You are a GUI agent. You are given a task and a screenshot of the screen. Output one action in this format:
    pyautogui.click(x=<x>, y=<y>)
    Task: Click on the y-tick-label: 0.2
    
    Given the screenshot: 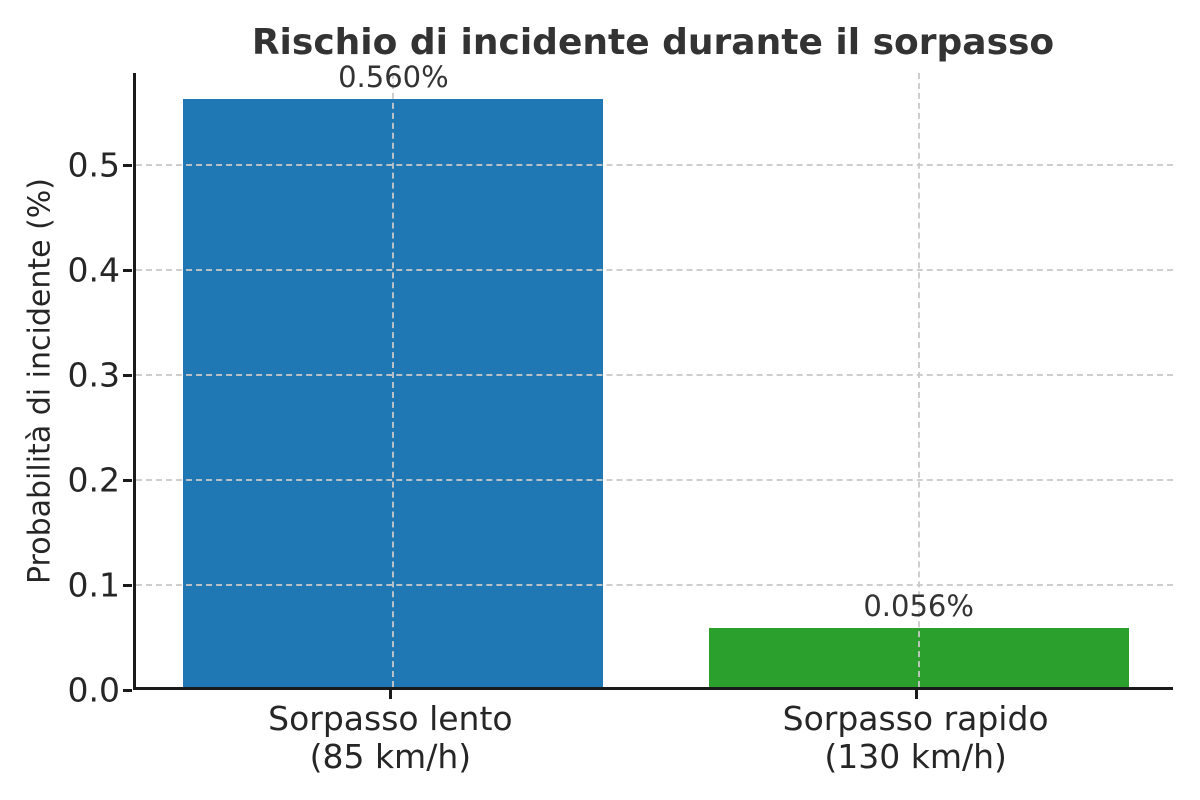 What is the action you would take?
    pyautogui.click(x=93, y=480)
    